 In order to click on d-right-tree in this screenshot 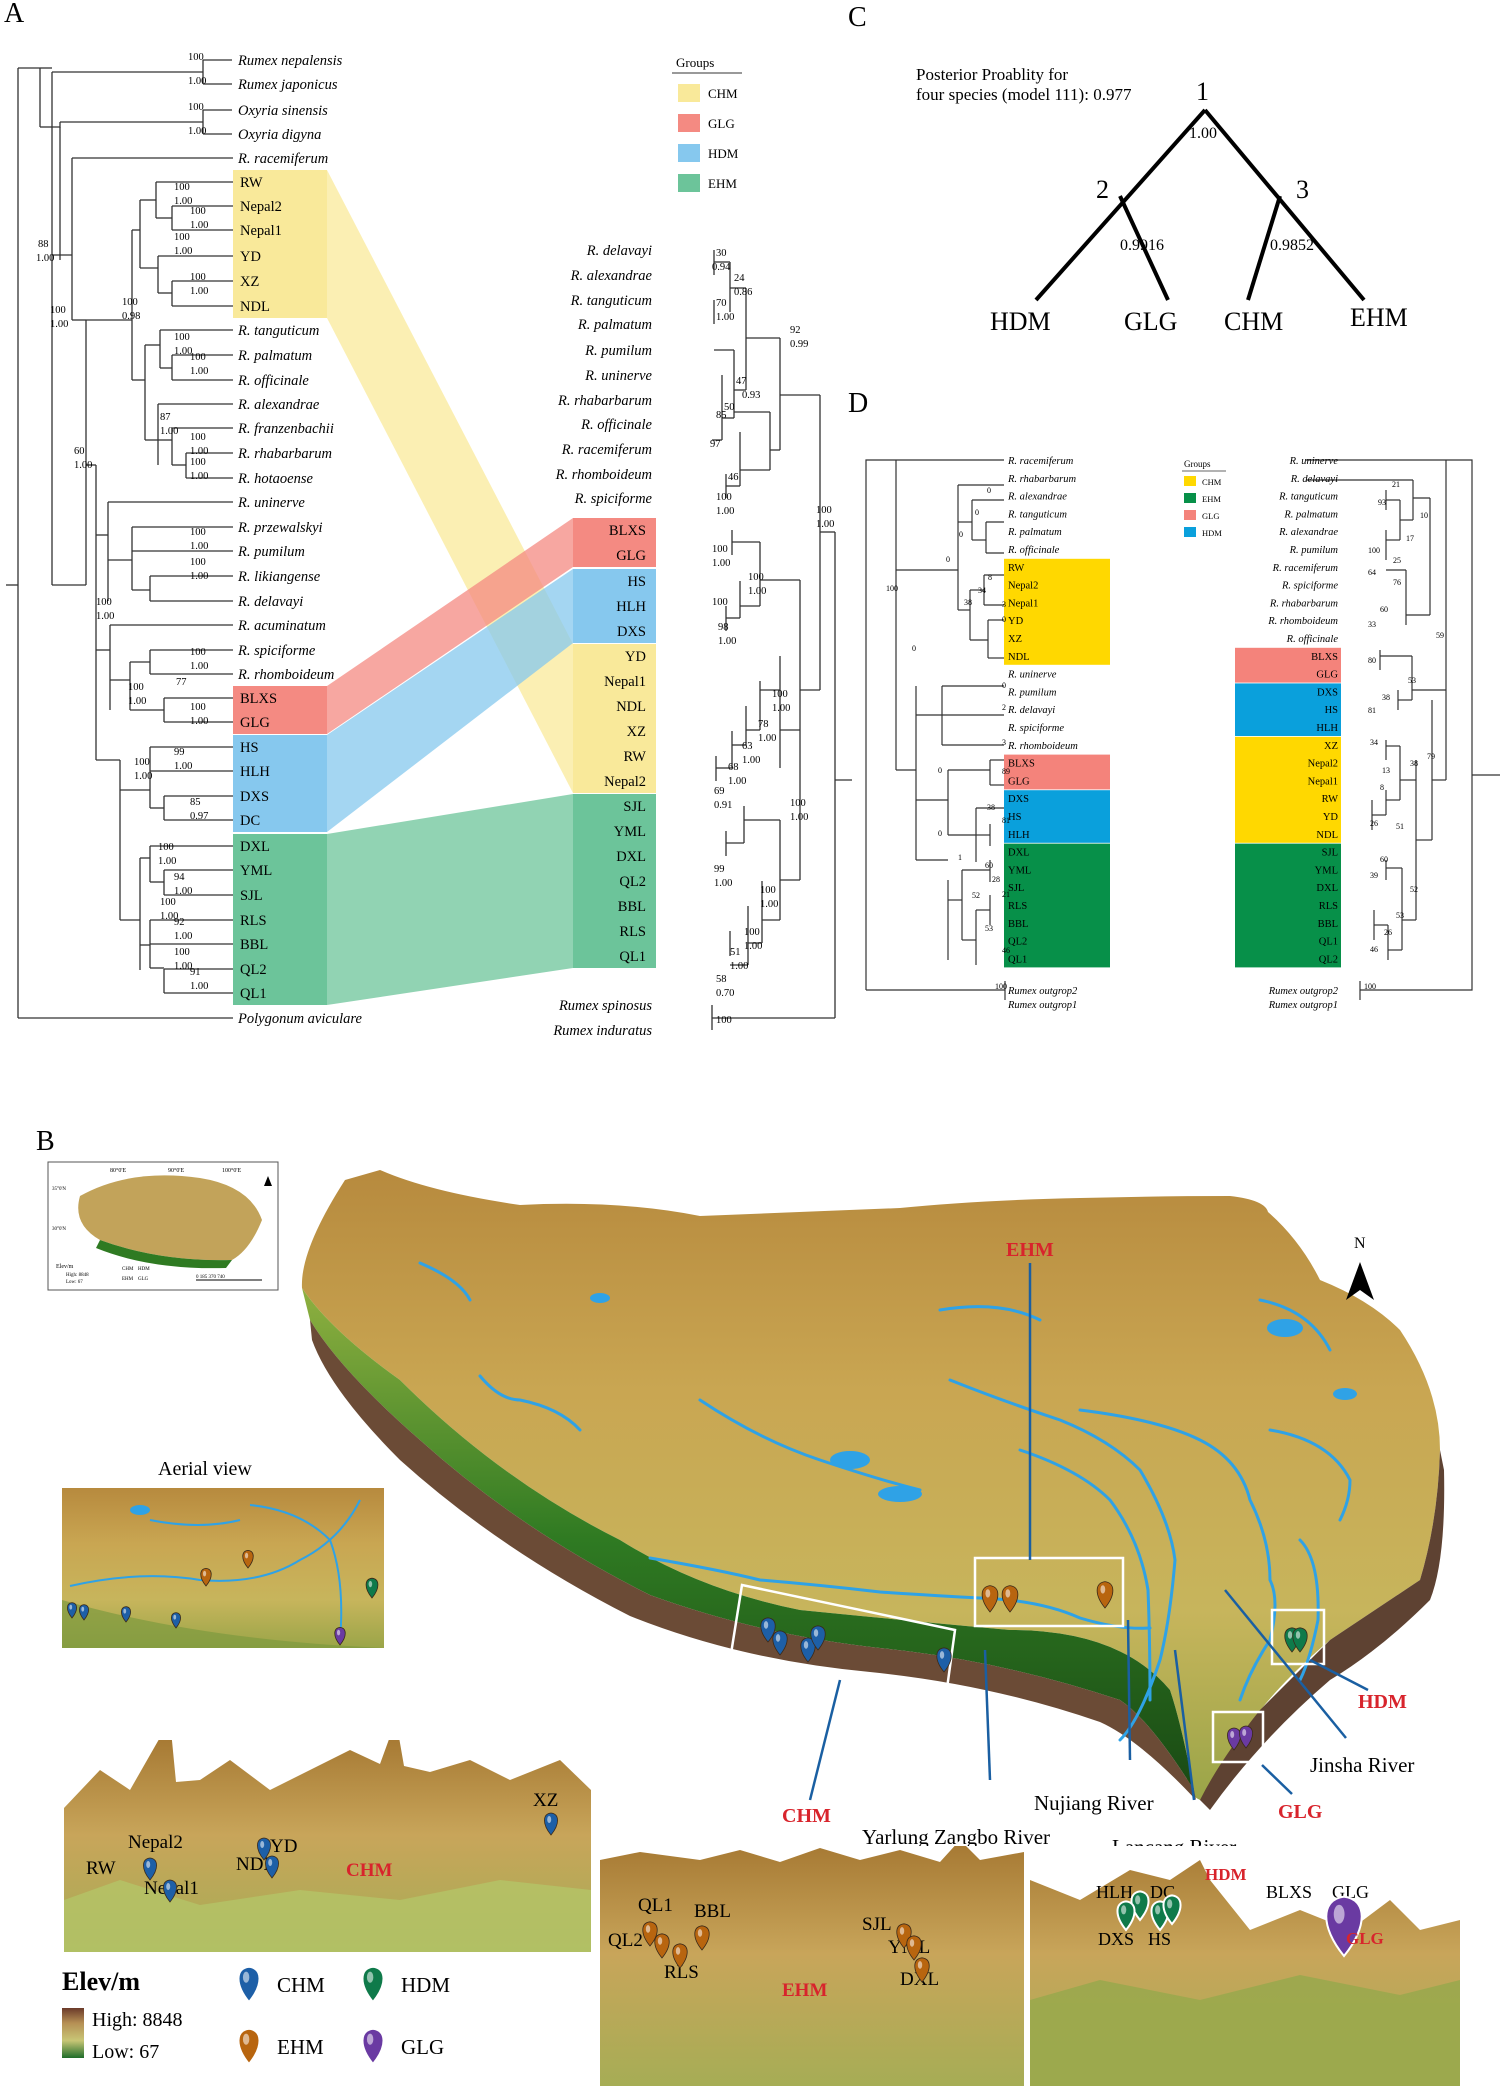, I will do `click(1403, 729)`.